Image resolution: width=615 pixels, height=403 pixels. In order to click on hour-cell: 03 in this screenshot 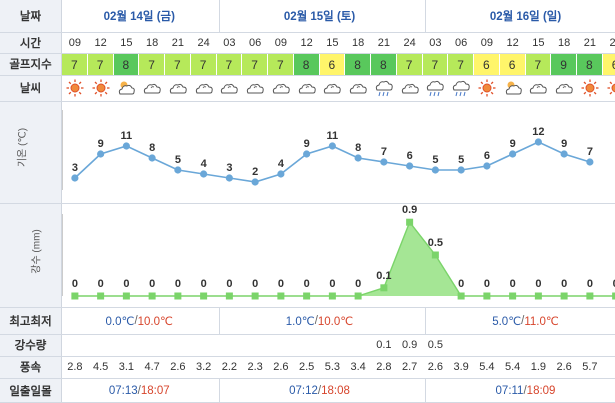, I will do `click(435, 42)`.